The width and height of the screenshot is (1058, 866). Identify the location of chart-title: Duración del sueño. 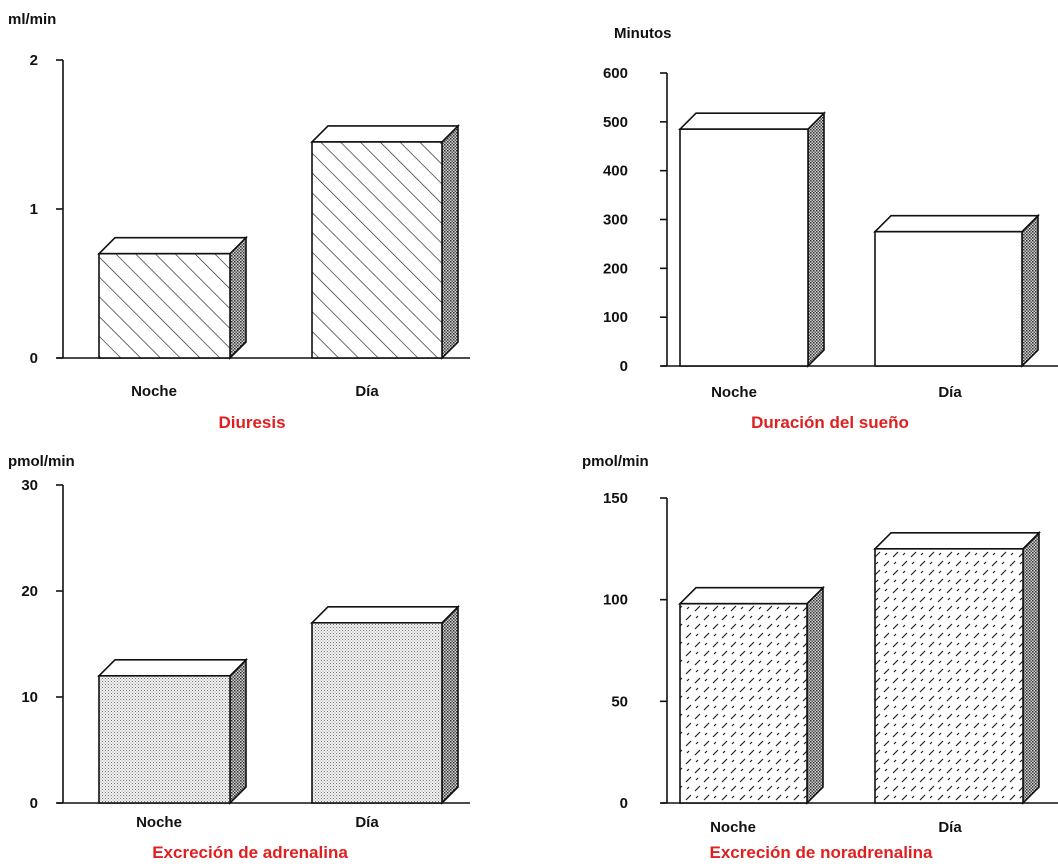
(830, 422).